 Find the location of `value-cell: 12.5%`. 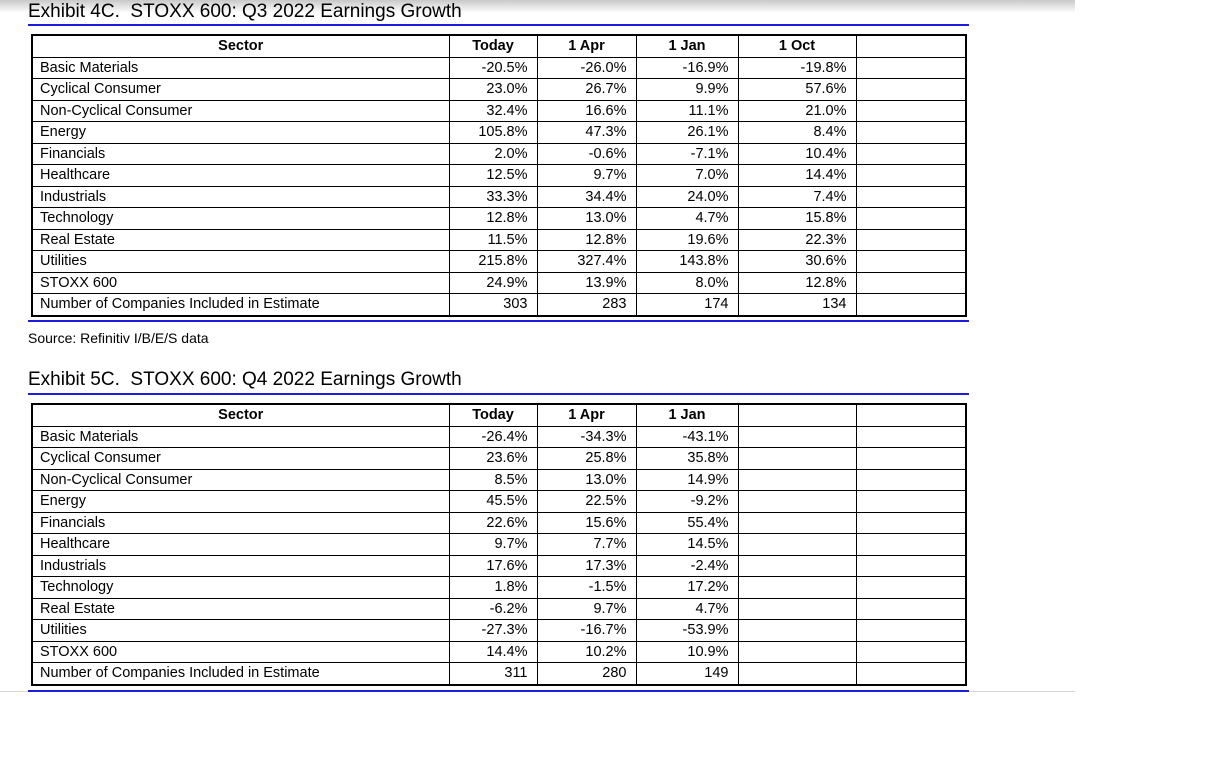

value-cell: 12.5% is located at coordinates (493, 175).